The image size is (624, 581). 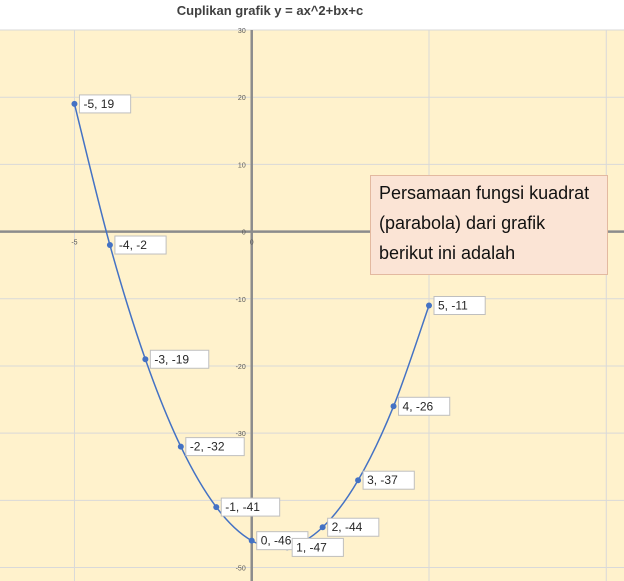 I want to click on y-tick-label: 0, so click(x=244, y=233).